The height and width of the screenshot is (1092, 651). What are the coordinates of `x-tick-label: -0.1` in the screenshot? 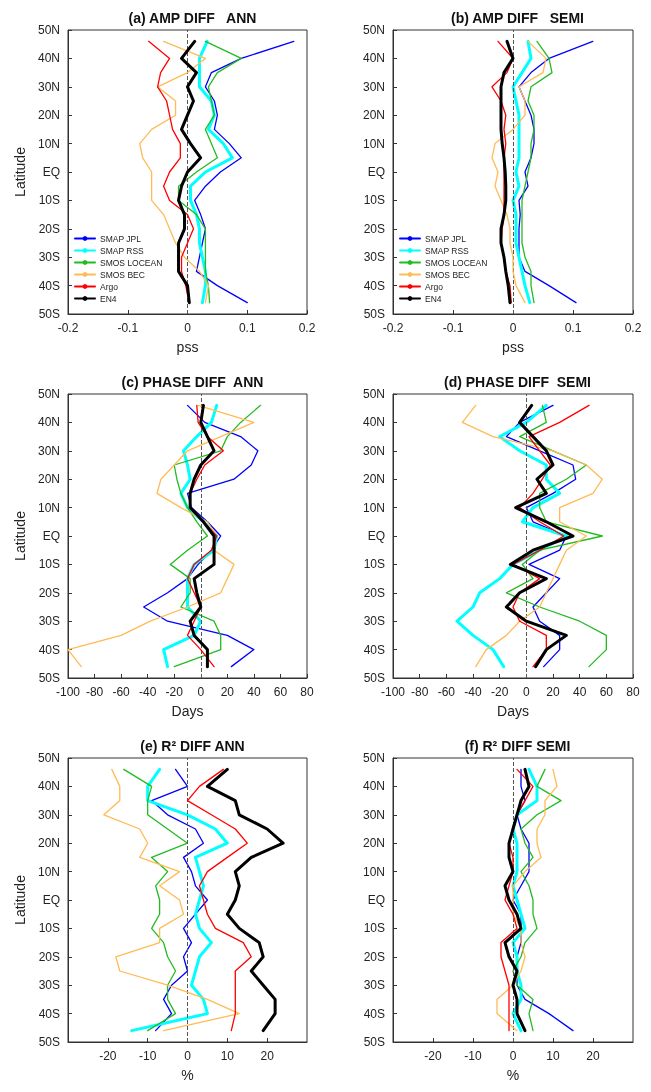 It's located at (453, 328).